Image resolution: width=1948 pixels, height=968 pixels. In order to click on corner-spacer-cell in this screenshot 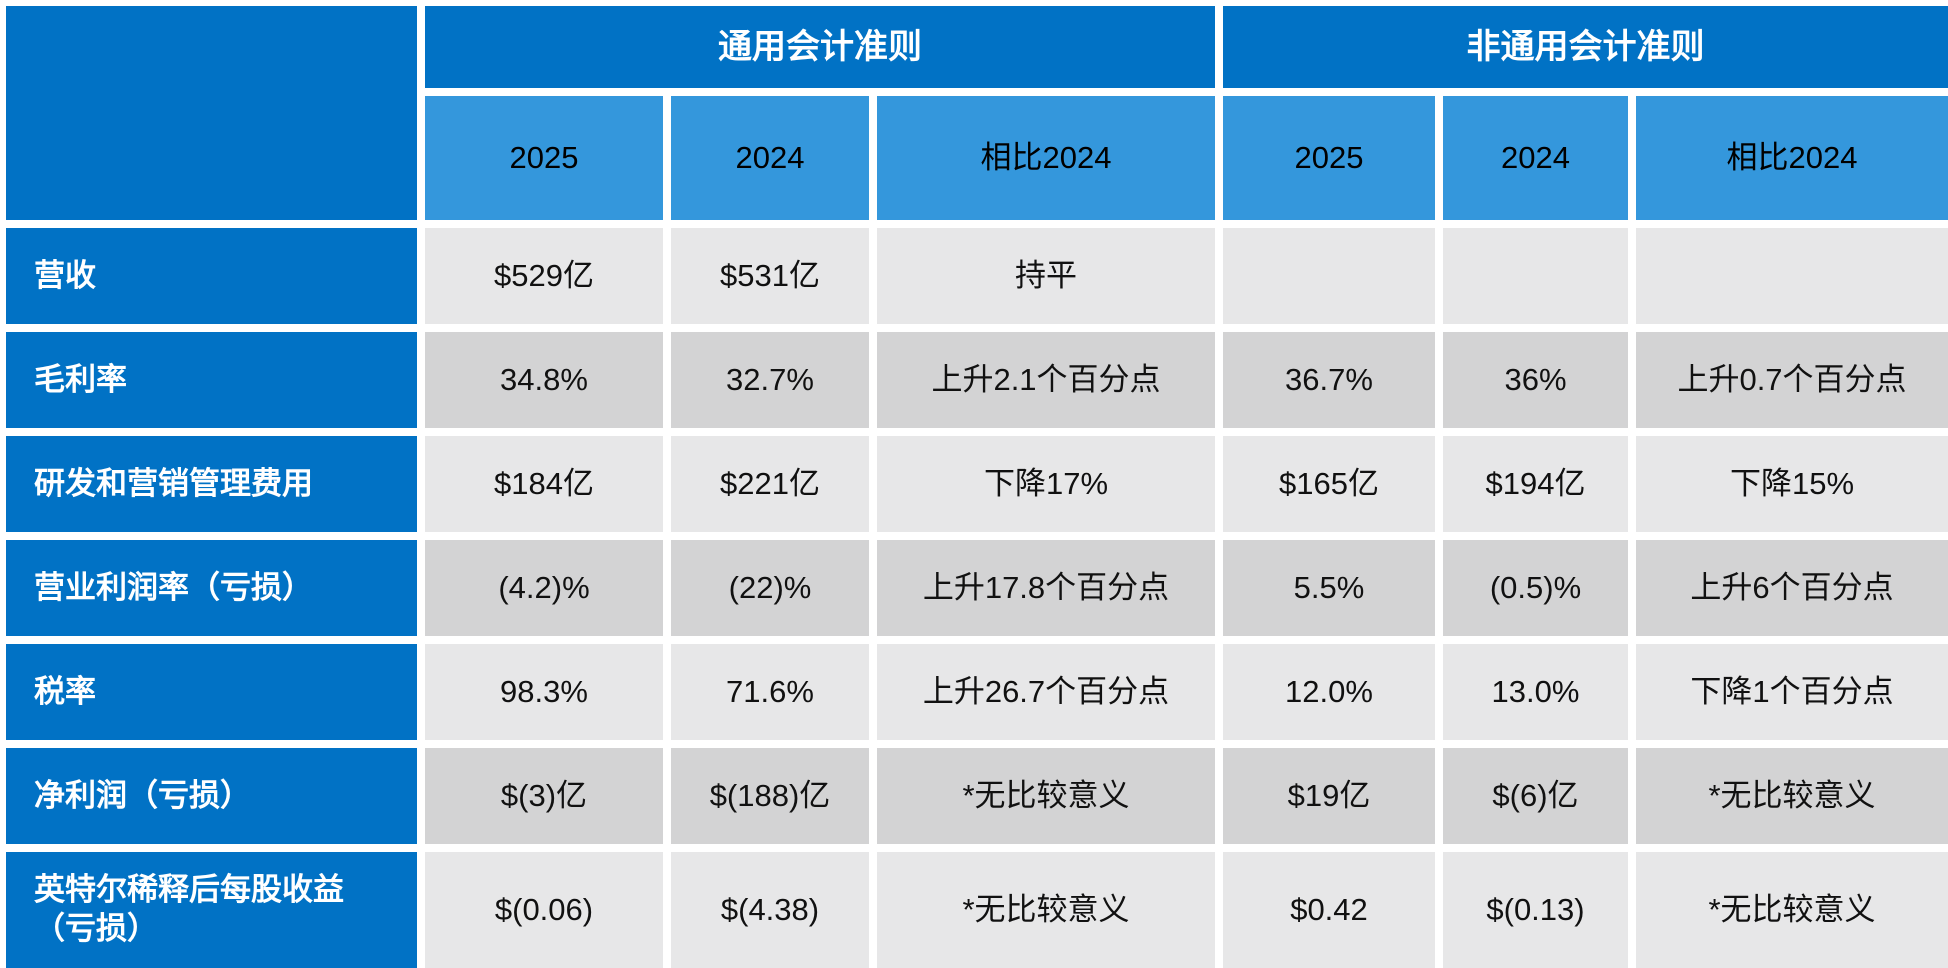, I will do `click(211, 113)`.